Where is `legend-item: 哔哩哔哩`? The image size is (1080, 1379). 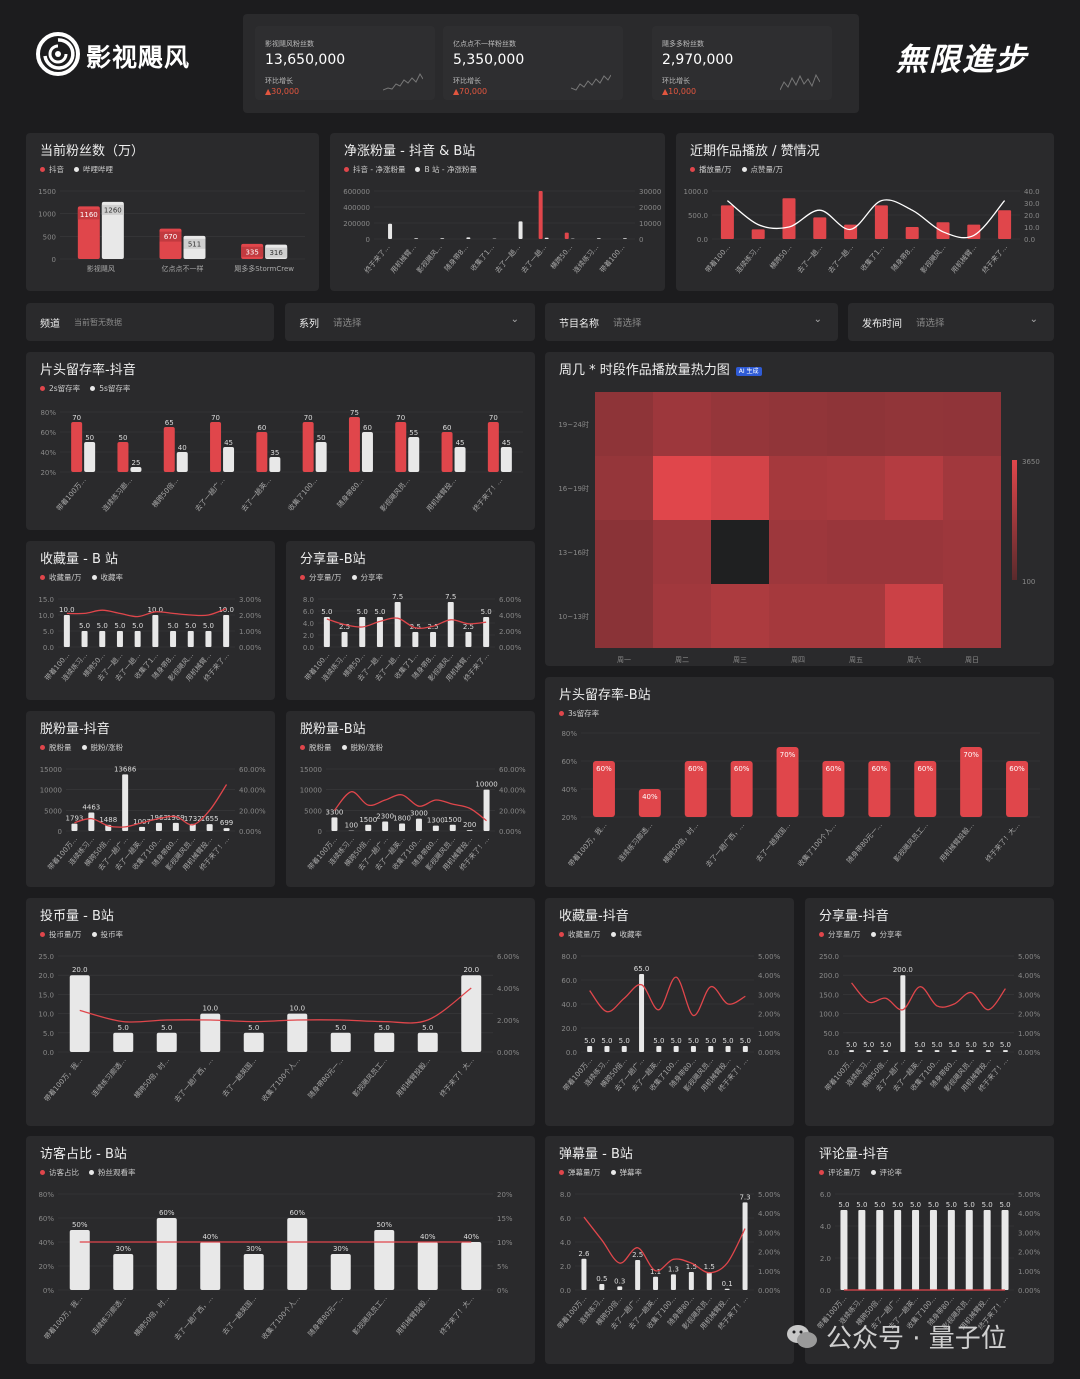 legend-item: 哔哩哔哩 is located at coordinates (93, 169).